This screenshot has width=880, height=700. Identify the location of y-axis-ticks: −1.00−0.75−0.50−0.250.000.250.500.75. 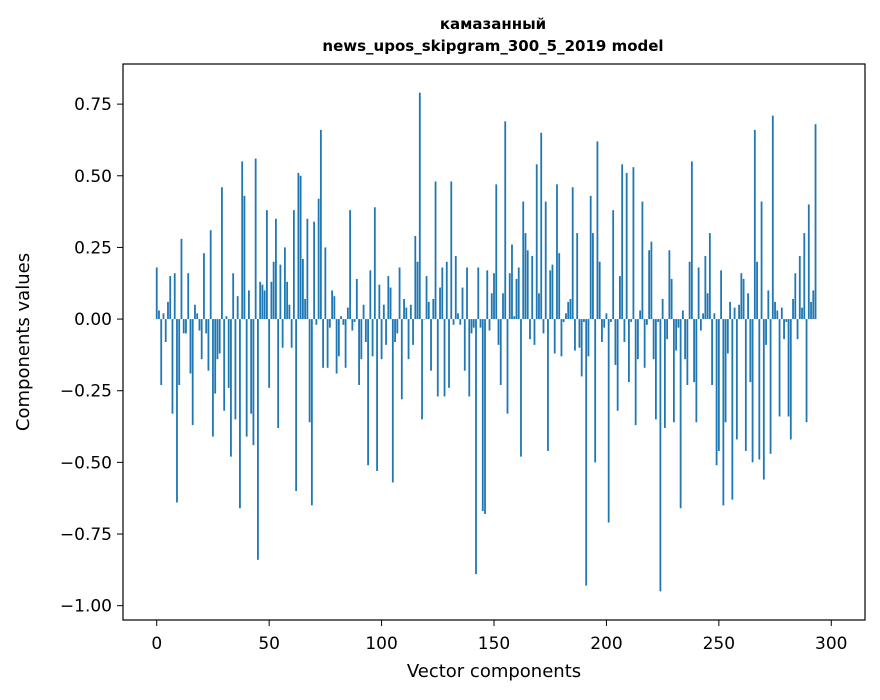
(91, 356).